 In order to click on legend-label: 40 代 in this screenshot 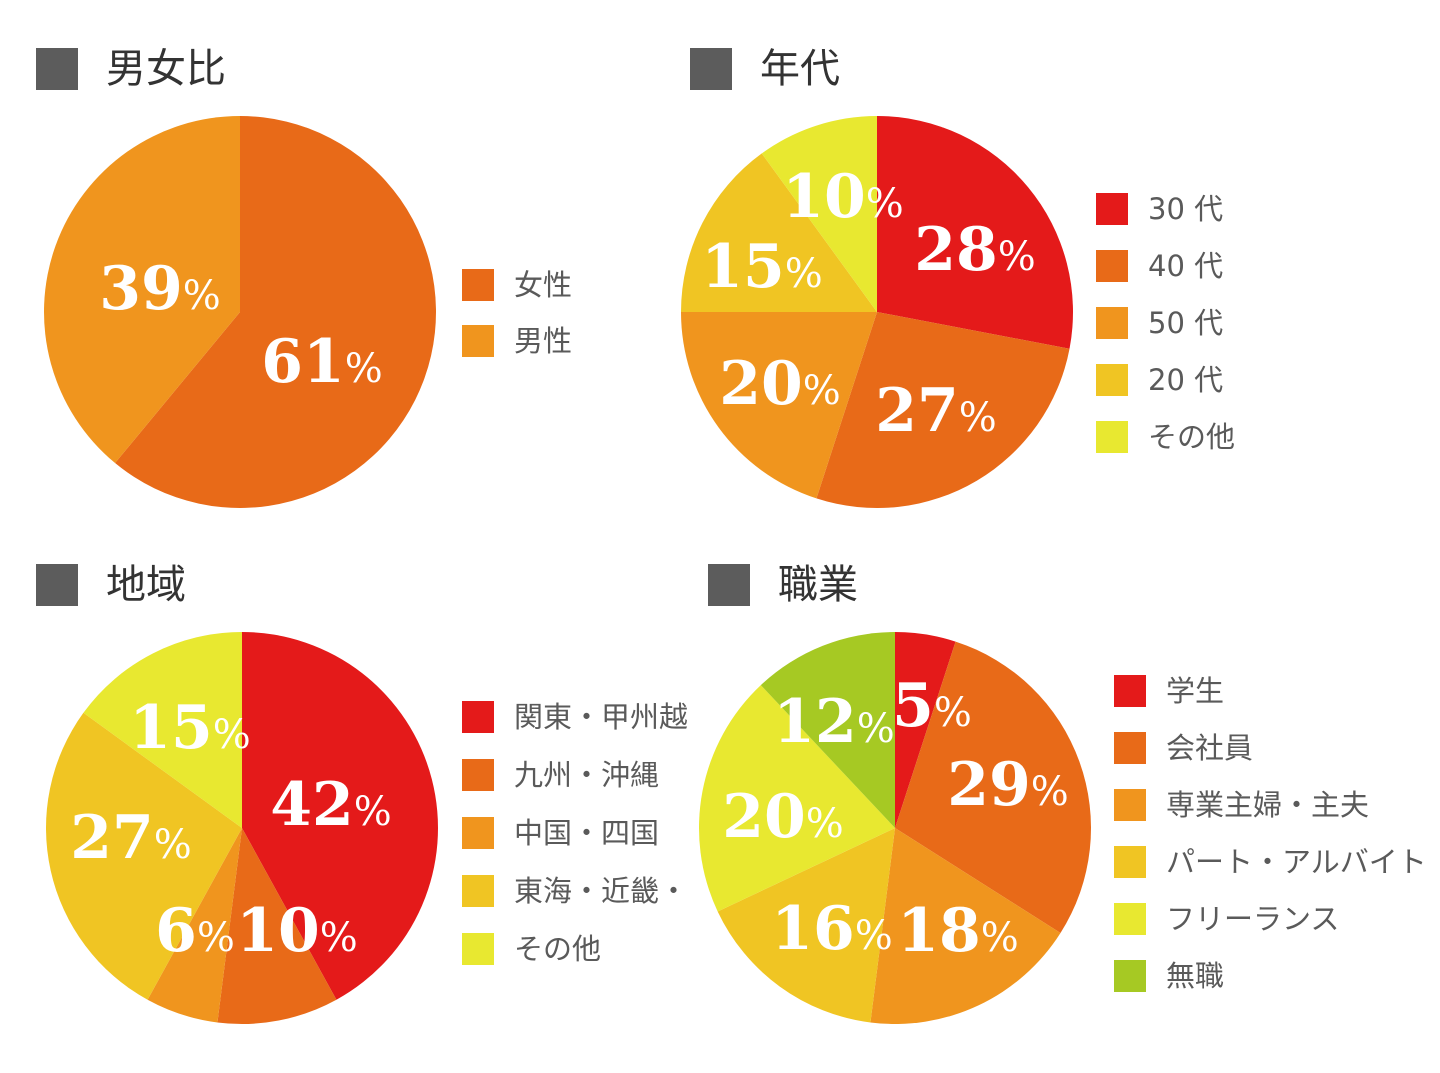, I will do `click(1186, 266)`.